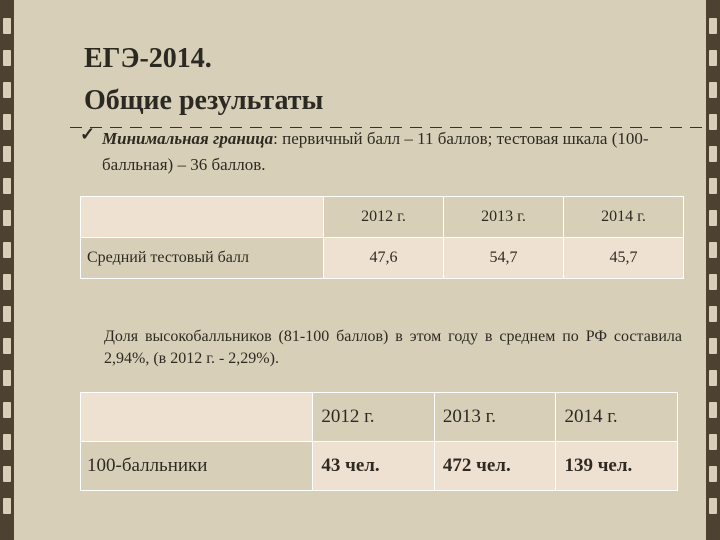 This screenshot has width=720, height=540. What do you see at coordinates (203, 80) in the screenshot?
I see `slide-title: ЕГЭ-2014. Общие результаты` at bounding box center [203, 80].